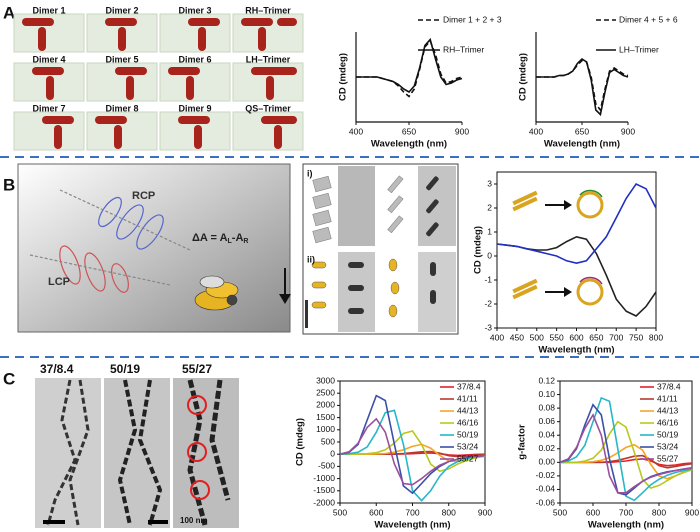 Image resolution: width=700 pixels, height=532 pixels. What do you see at coordinates (489, 183) in the screenshot?
I see `y-tick-label: 3` at bounding box center [489, 183].